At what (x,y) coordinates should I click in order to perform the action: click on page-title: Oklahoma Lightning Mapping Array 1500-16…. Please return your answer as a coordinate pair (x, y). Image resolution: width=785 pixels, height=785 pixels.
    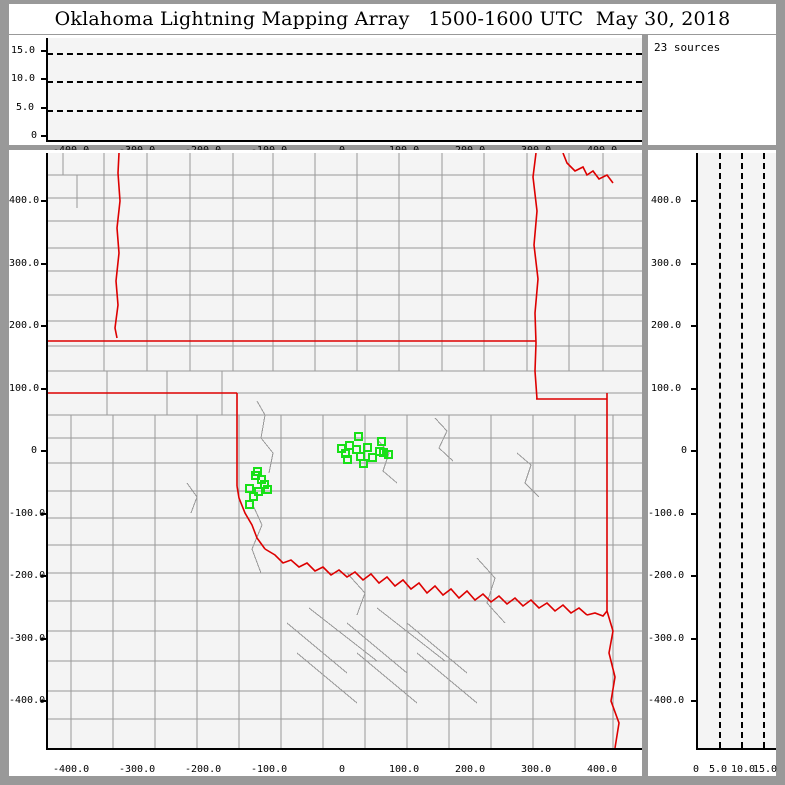
    Looking at the image, I should click on (392, 19).